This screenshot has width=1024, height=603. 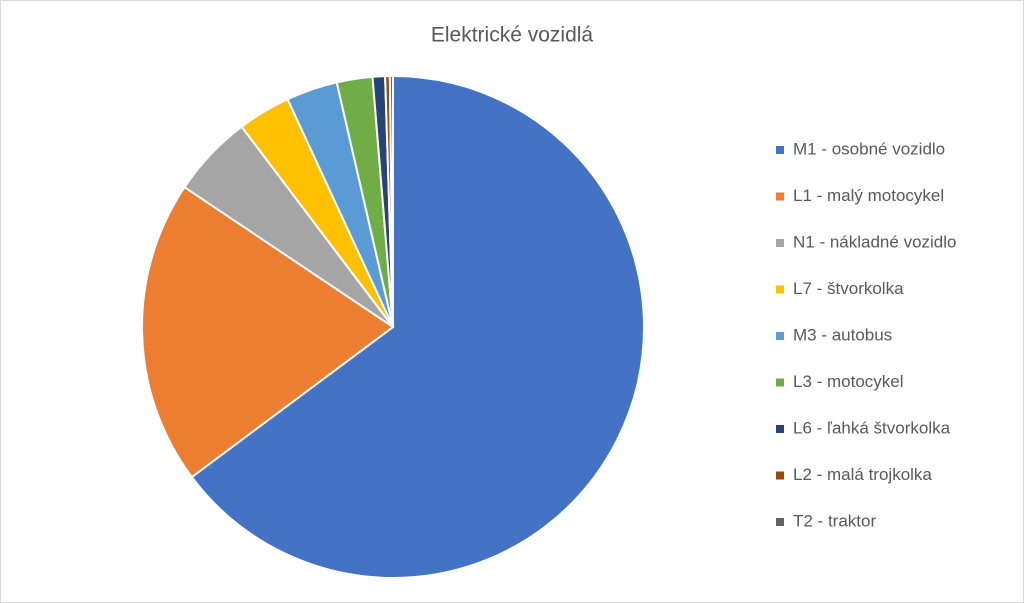 I want to click on chart-title: Elektrické vozidlá, so click(x=512, y=35).